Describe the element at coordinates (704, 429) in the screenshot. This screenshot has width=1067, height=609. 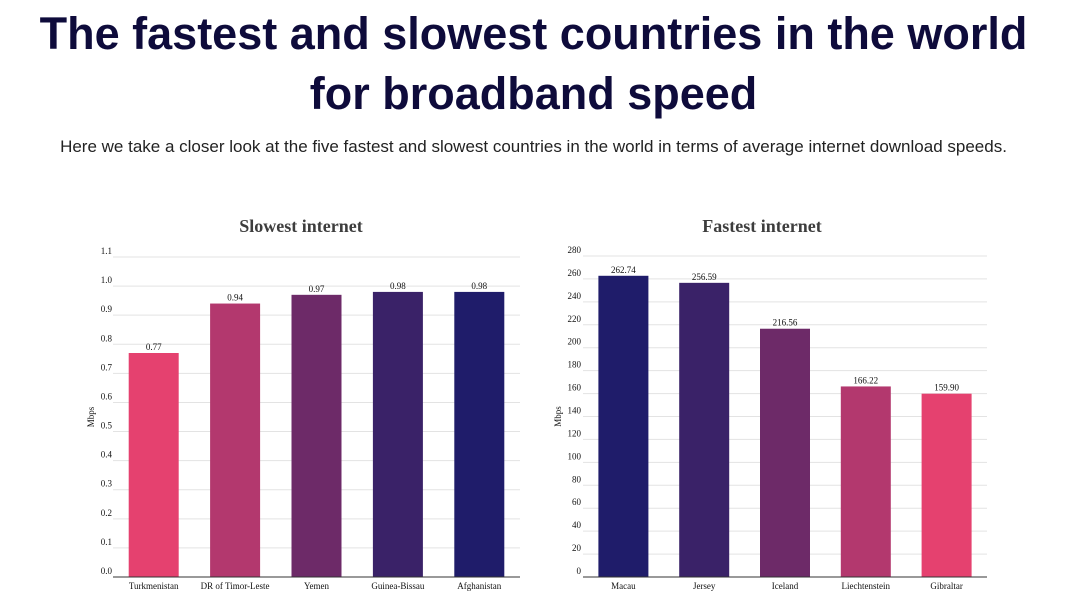
I see `bar-jersey` at that location.